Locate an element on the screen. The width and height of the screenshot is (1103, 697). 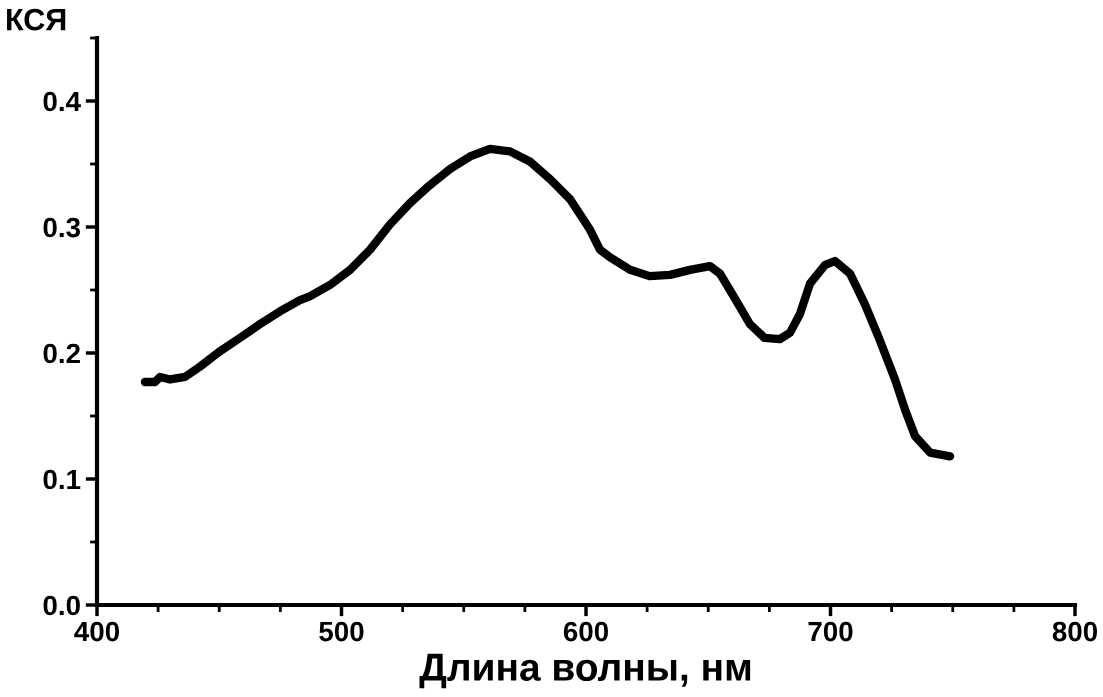
y-tick-label: 0.3 is located at coordinates (62, 227).